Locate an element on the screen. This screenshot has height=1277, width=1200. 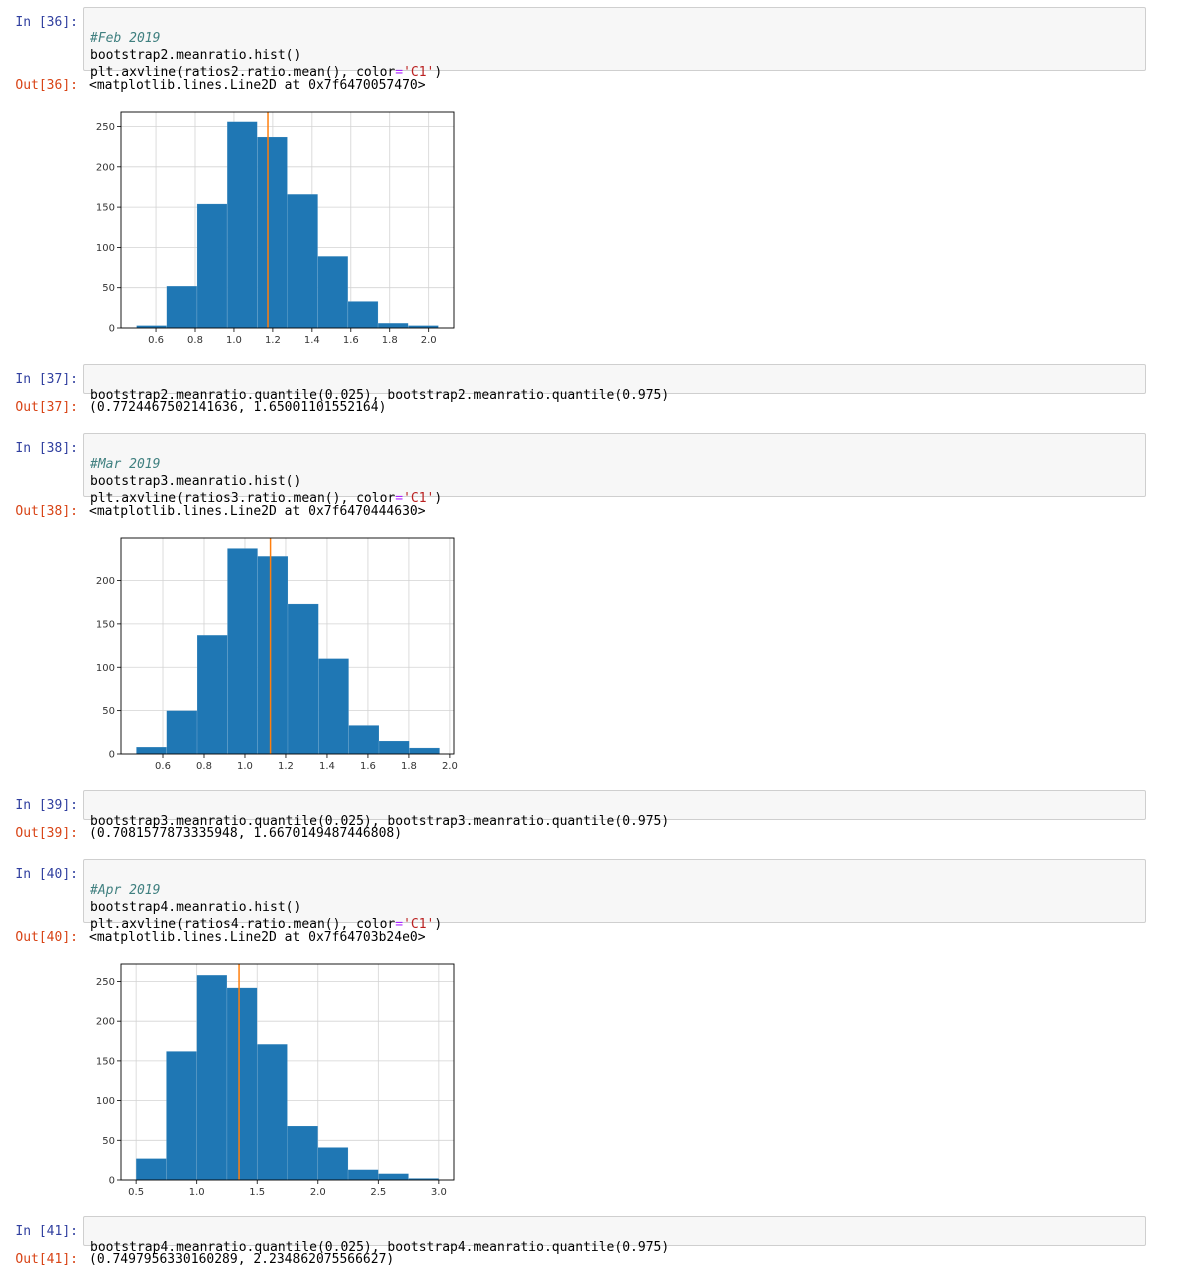
code-string: 'C1' is located at coordinates (419, 498).